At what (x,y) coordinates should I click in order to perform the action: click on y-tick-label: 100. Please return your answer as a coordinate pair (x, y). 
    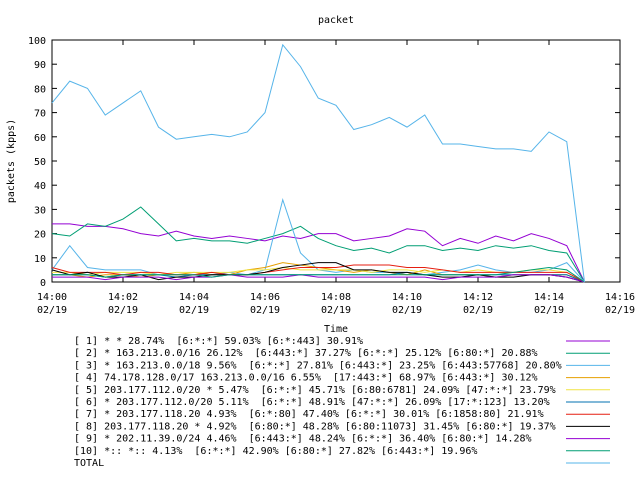
    Looking at the image, I should click on (37, 41).